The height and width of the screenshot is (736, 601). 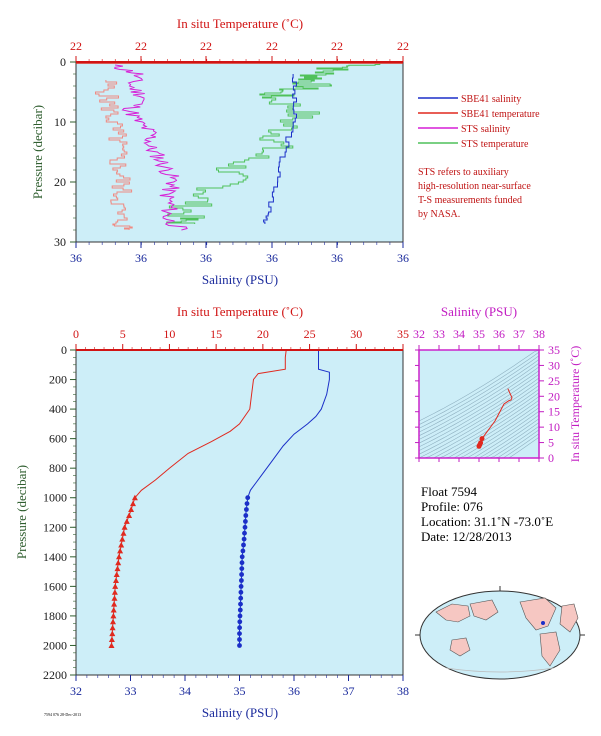 What do you see at coordinates (466, 536) in the screenshot?
I see `date-text: Date: 12/28/2013` at bounding box center [466, 536].